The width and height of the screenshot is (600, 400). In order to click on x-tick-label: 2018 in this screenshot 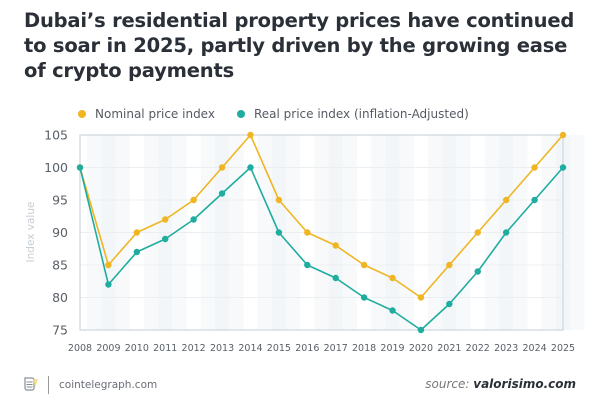, I will do `click(364, 348)`.